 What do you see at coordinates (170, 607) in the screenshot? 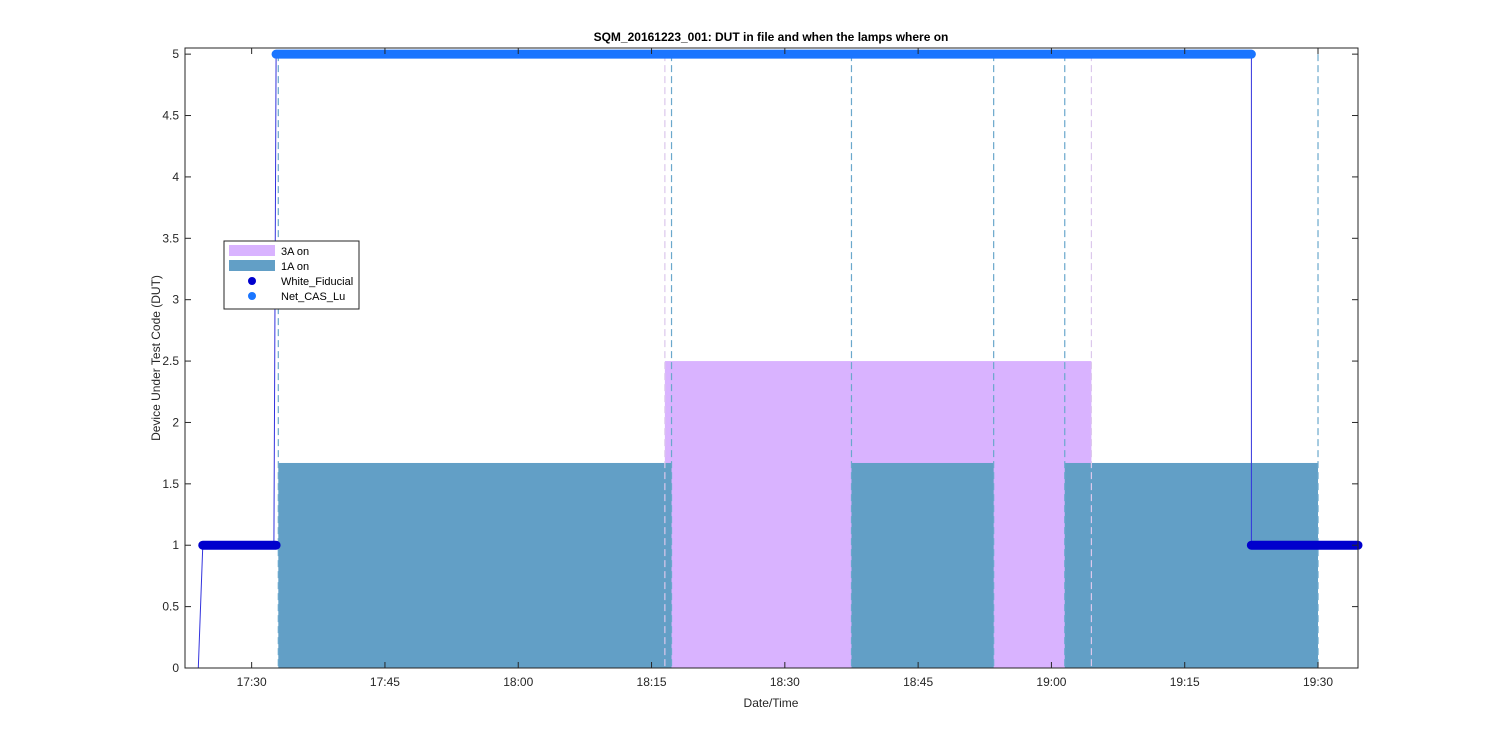
I see `y-tick-label-0.5: 0.5` at bounding box center [170, 607].